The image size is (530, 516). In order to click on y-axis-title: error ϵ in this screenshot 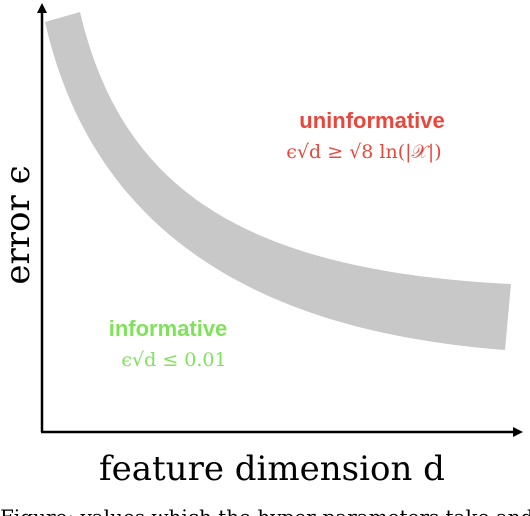, I will do `click(19, 224)`.